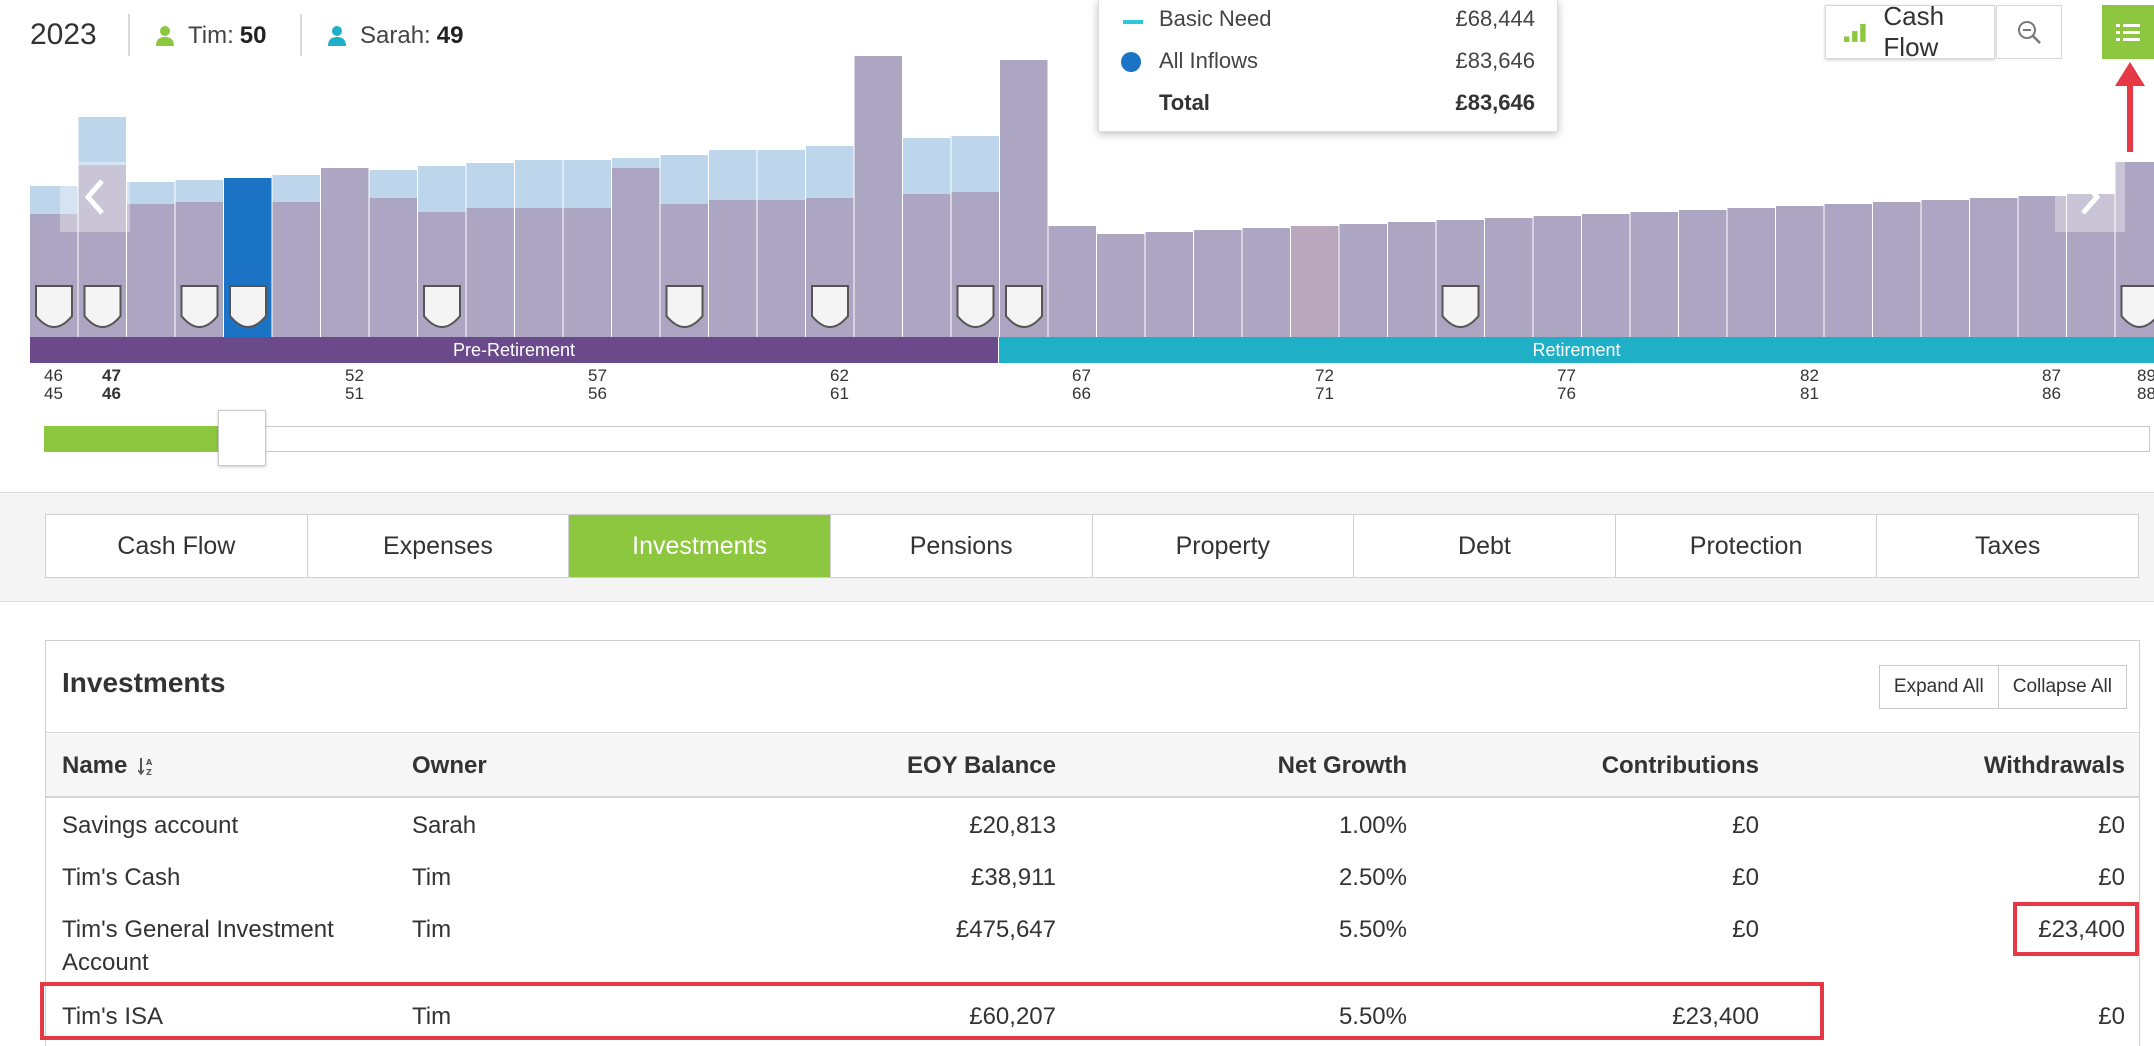 This screenshot has height=1046, width=2154. Describe the element at coordinates (165, 36) in the screenshot. I see `person-icon` at that location.